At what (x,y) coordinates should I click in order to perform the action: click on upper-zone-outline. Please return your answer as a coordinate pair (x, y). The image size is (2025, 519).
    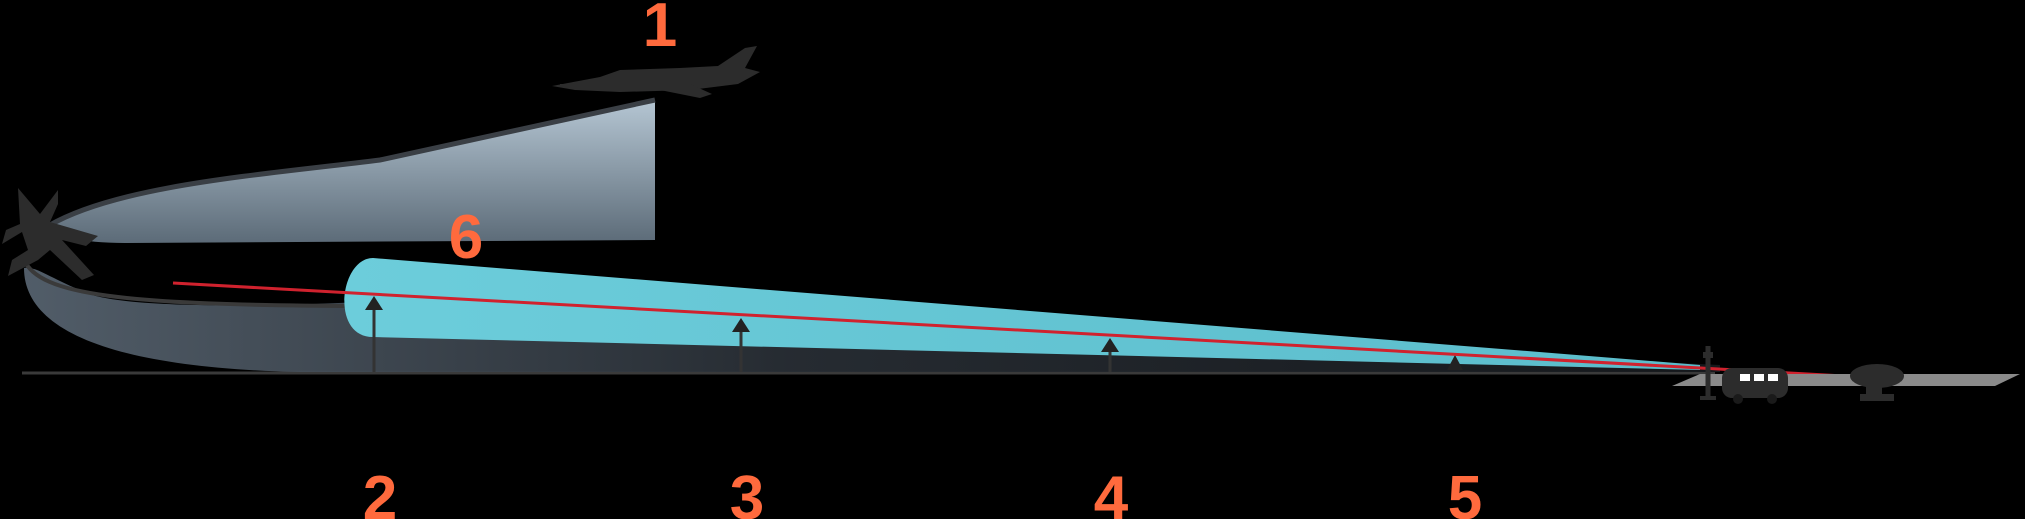
    Looking at the image, I should click on (352, 162).